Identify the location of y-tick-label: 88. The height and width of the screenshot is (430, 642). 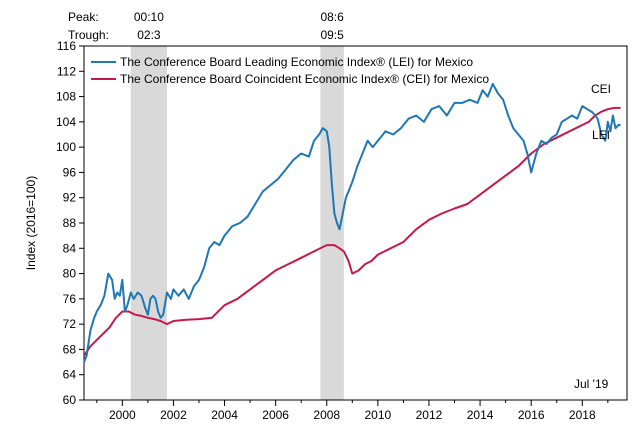
(70, 223).